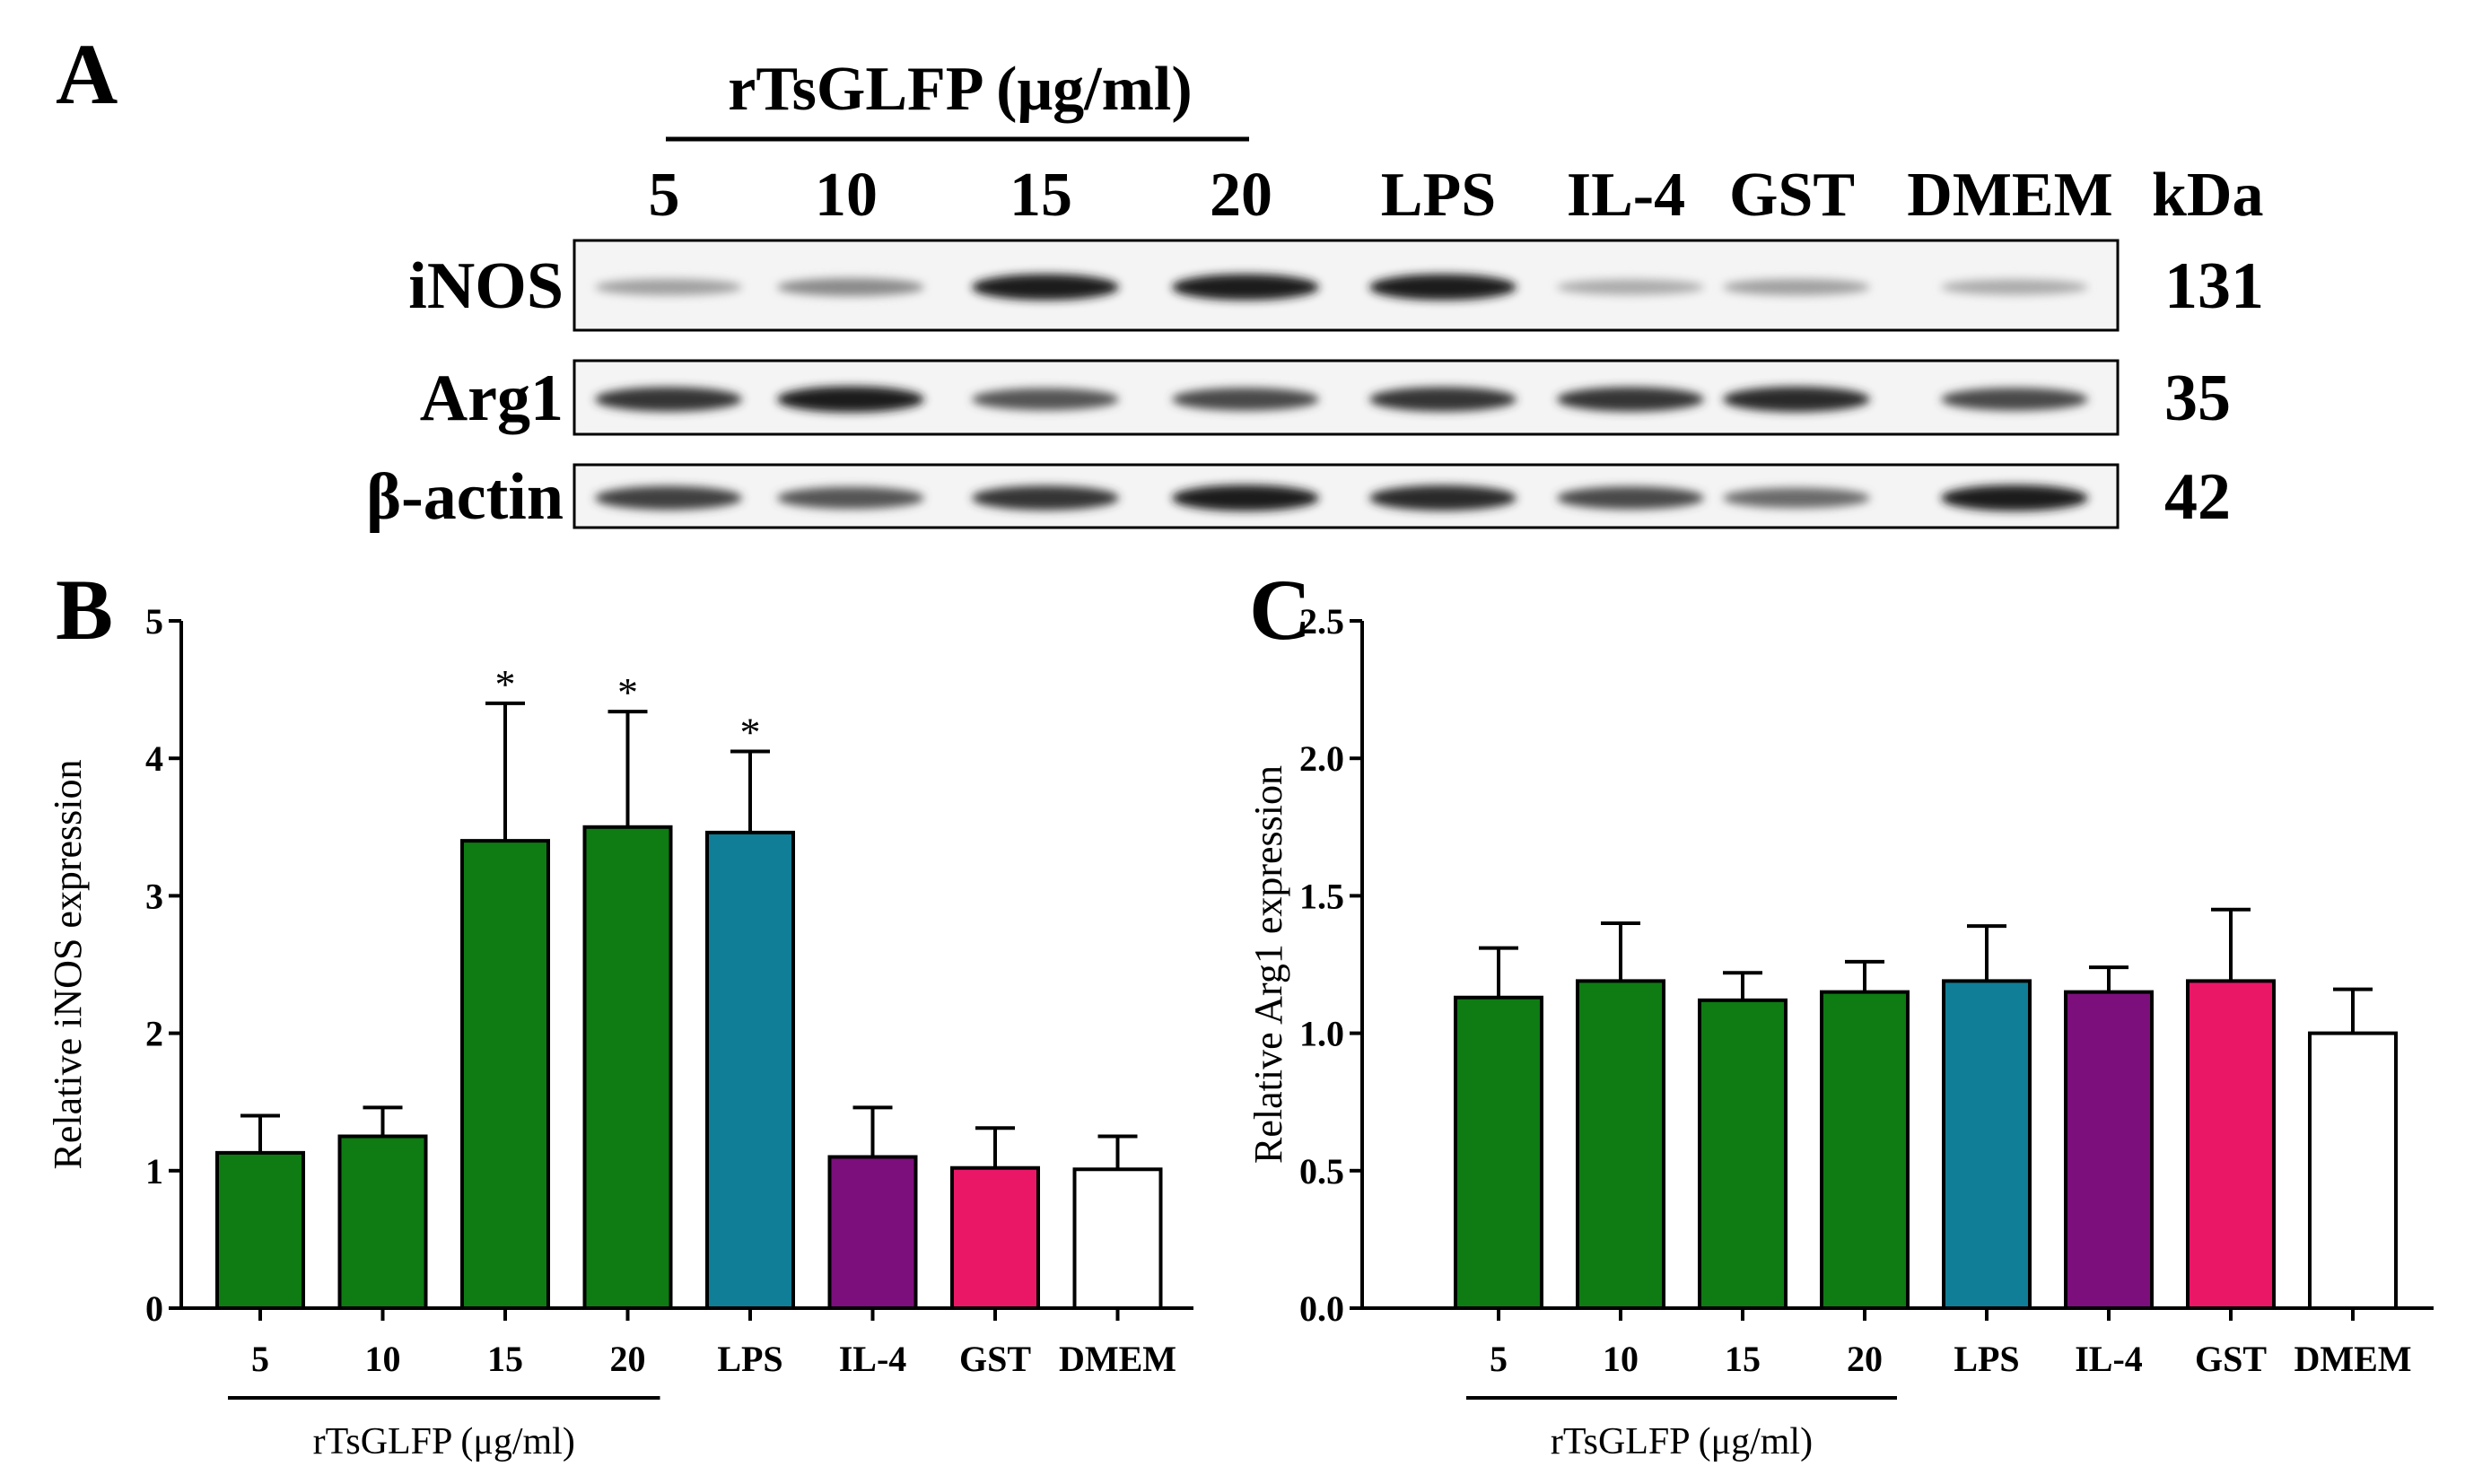 This screenshot has width=2465, height=1484. I want to click on y-tick-label: 5, so click(154, 621).